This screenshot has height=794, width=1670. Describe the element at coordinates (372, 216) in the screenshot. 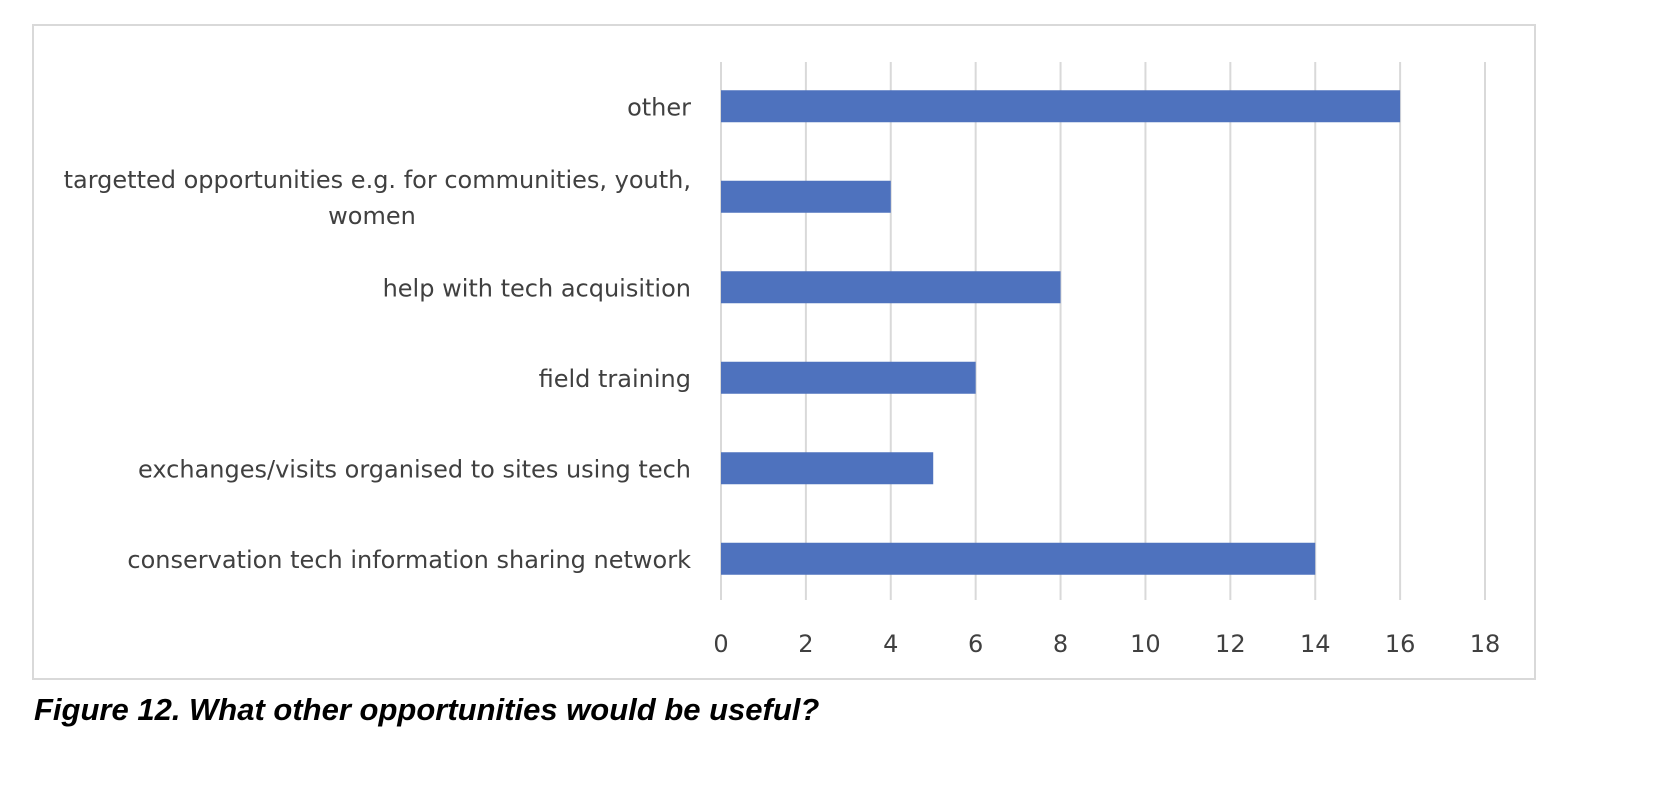

I see `category-label: women` at that location.